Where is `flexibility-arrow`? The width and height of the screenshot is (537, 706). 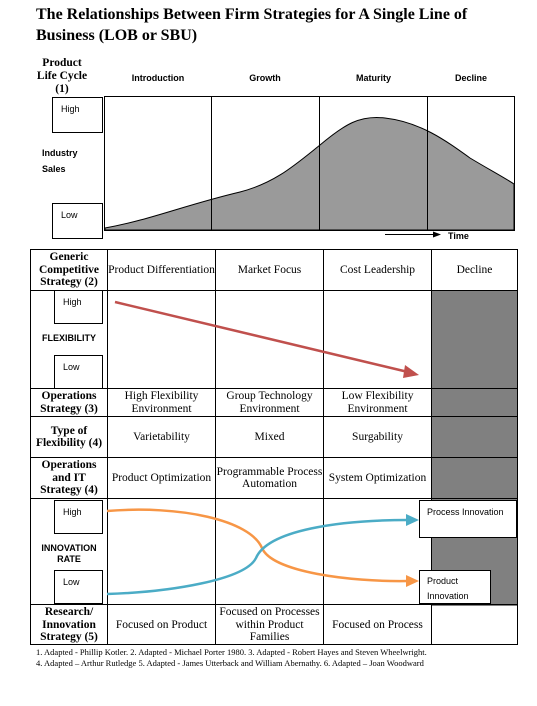 flexibility-arrow is located at coordinates (261, 337).